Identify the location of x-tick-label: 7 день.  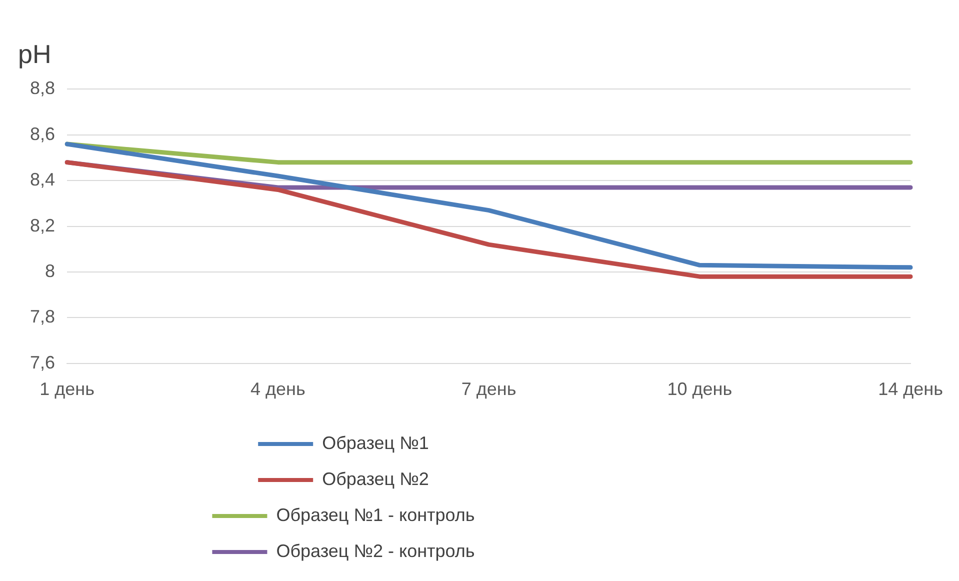
(488, 389).